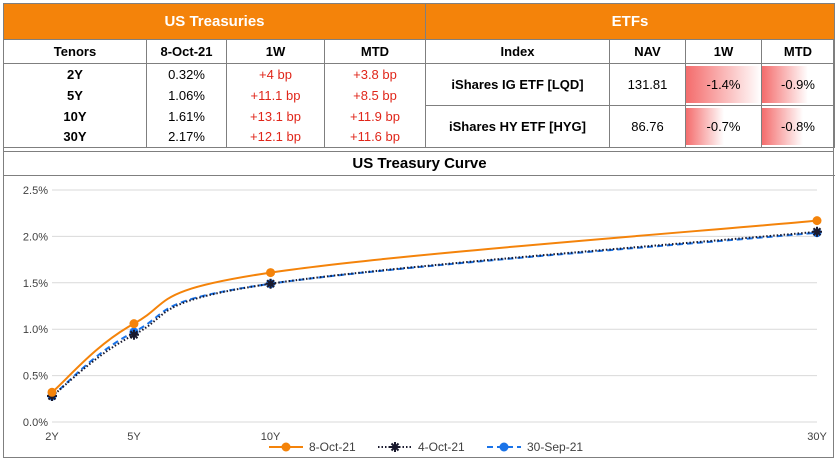 Image resolution: width=839 pixels, height=463 pixels. What do you see at coordinates (35, 237) in the screenshot?
I see `y-tick-label: 2.0%` at bounding box center [35, 237].